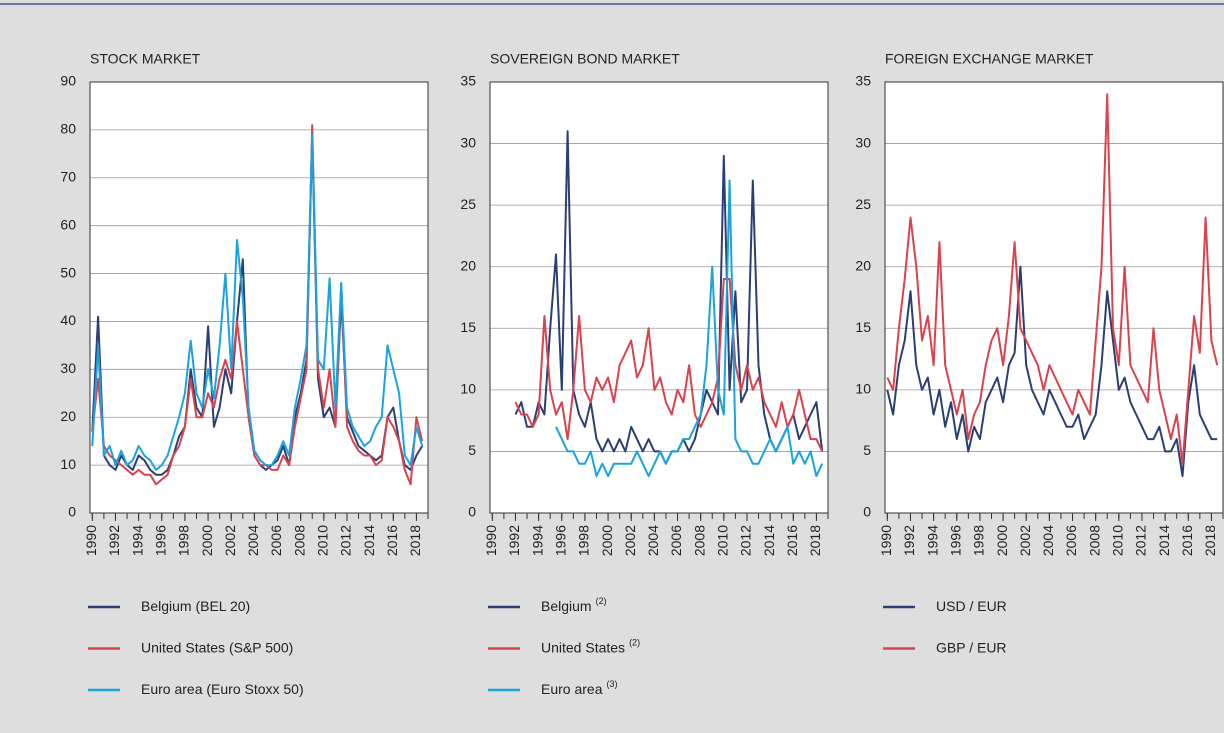  I want to click on legend-label: United States (S&P 500), so click(217, 647).